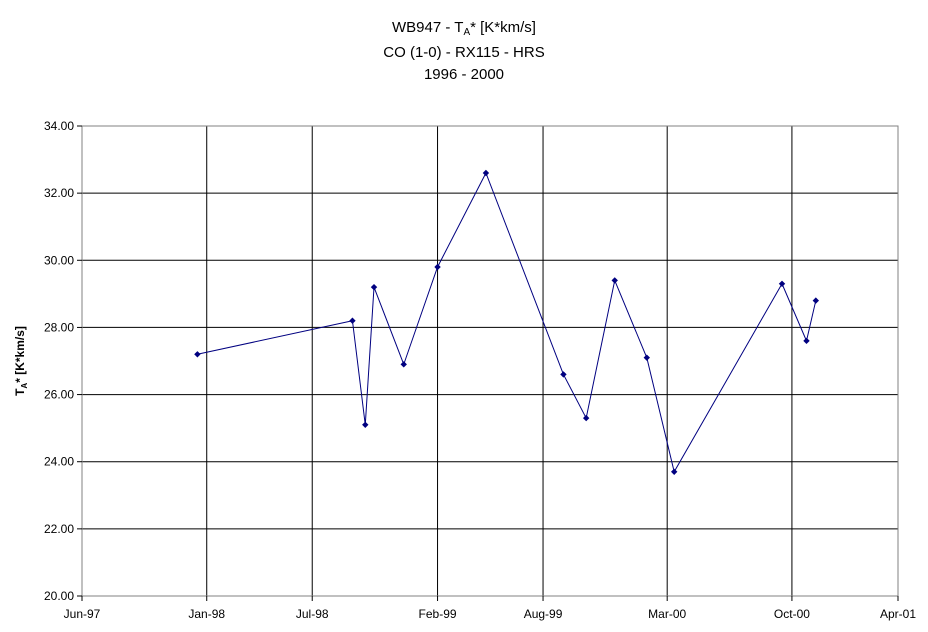 This screenshot has width=928, height=632. What do you see at coordinates (63, 361) in the screenshot?
I see `y-axis: 20.00 22.00 24.00 26.00 28.00 30.00 32.00 34.00` at bounding box center [63, 361].